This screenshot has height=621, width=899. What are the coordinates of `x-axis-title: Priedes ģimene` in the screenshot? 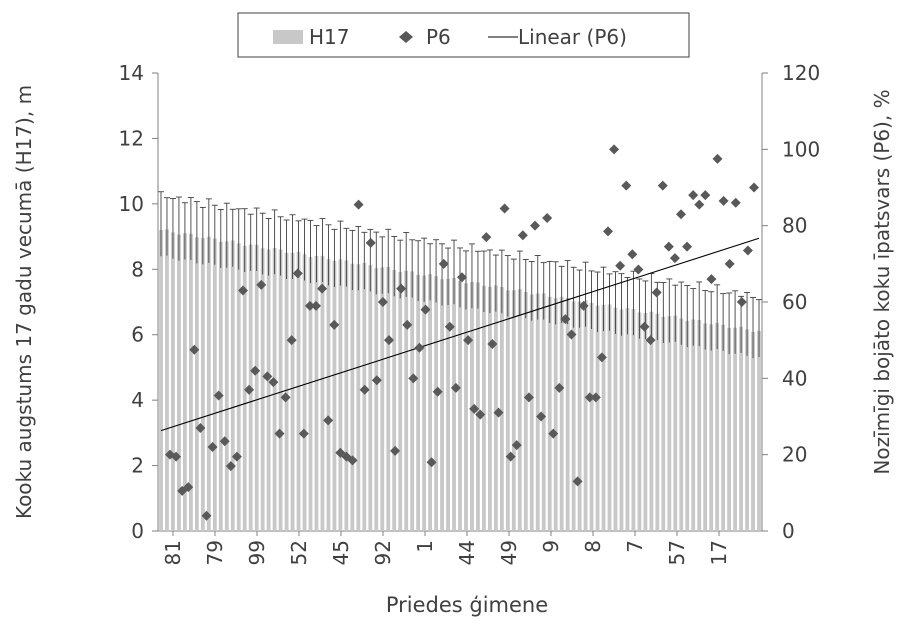 It's located at (467, 605).